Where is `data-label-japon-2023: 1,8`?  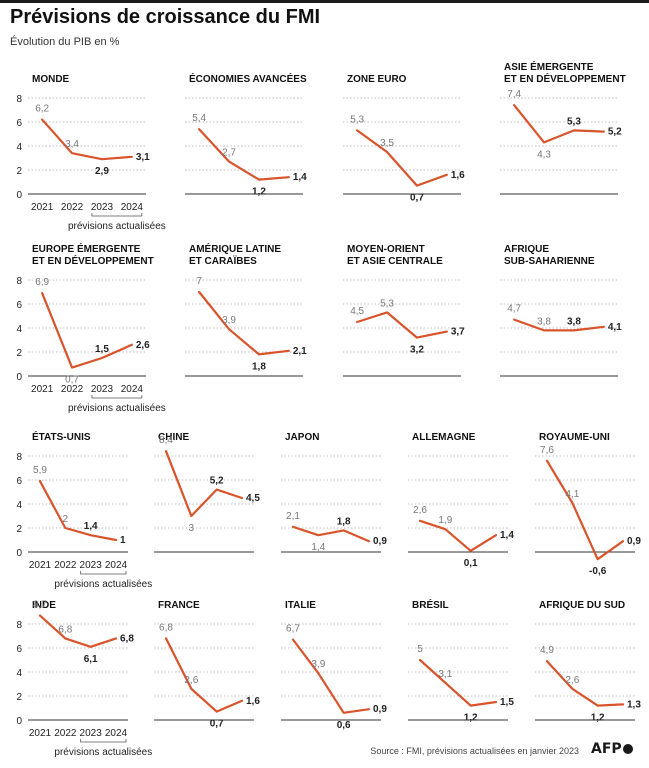
data-label-japon-2023: 1,8 is located at coordinates (344, 521).